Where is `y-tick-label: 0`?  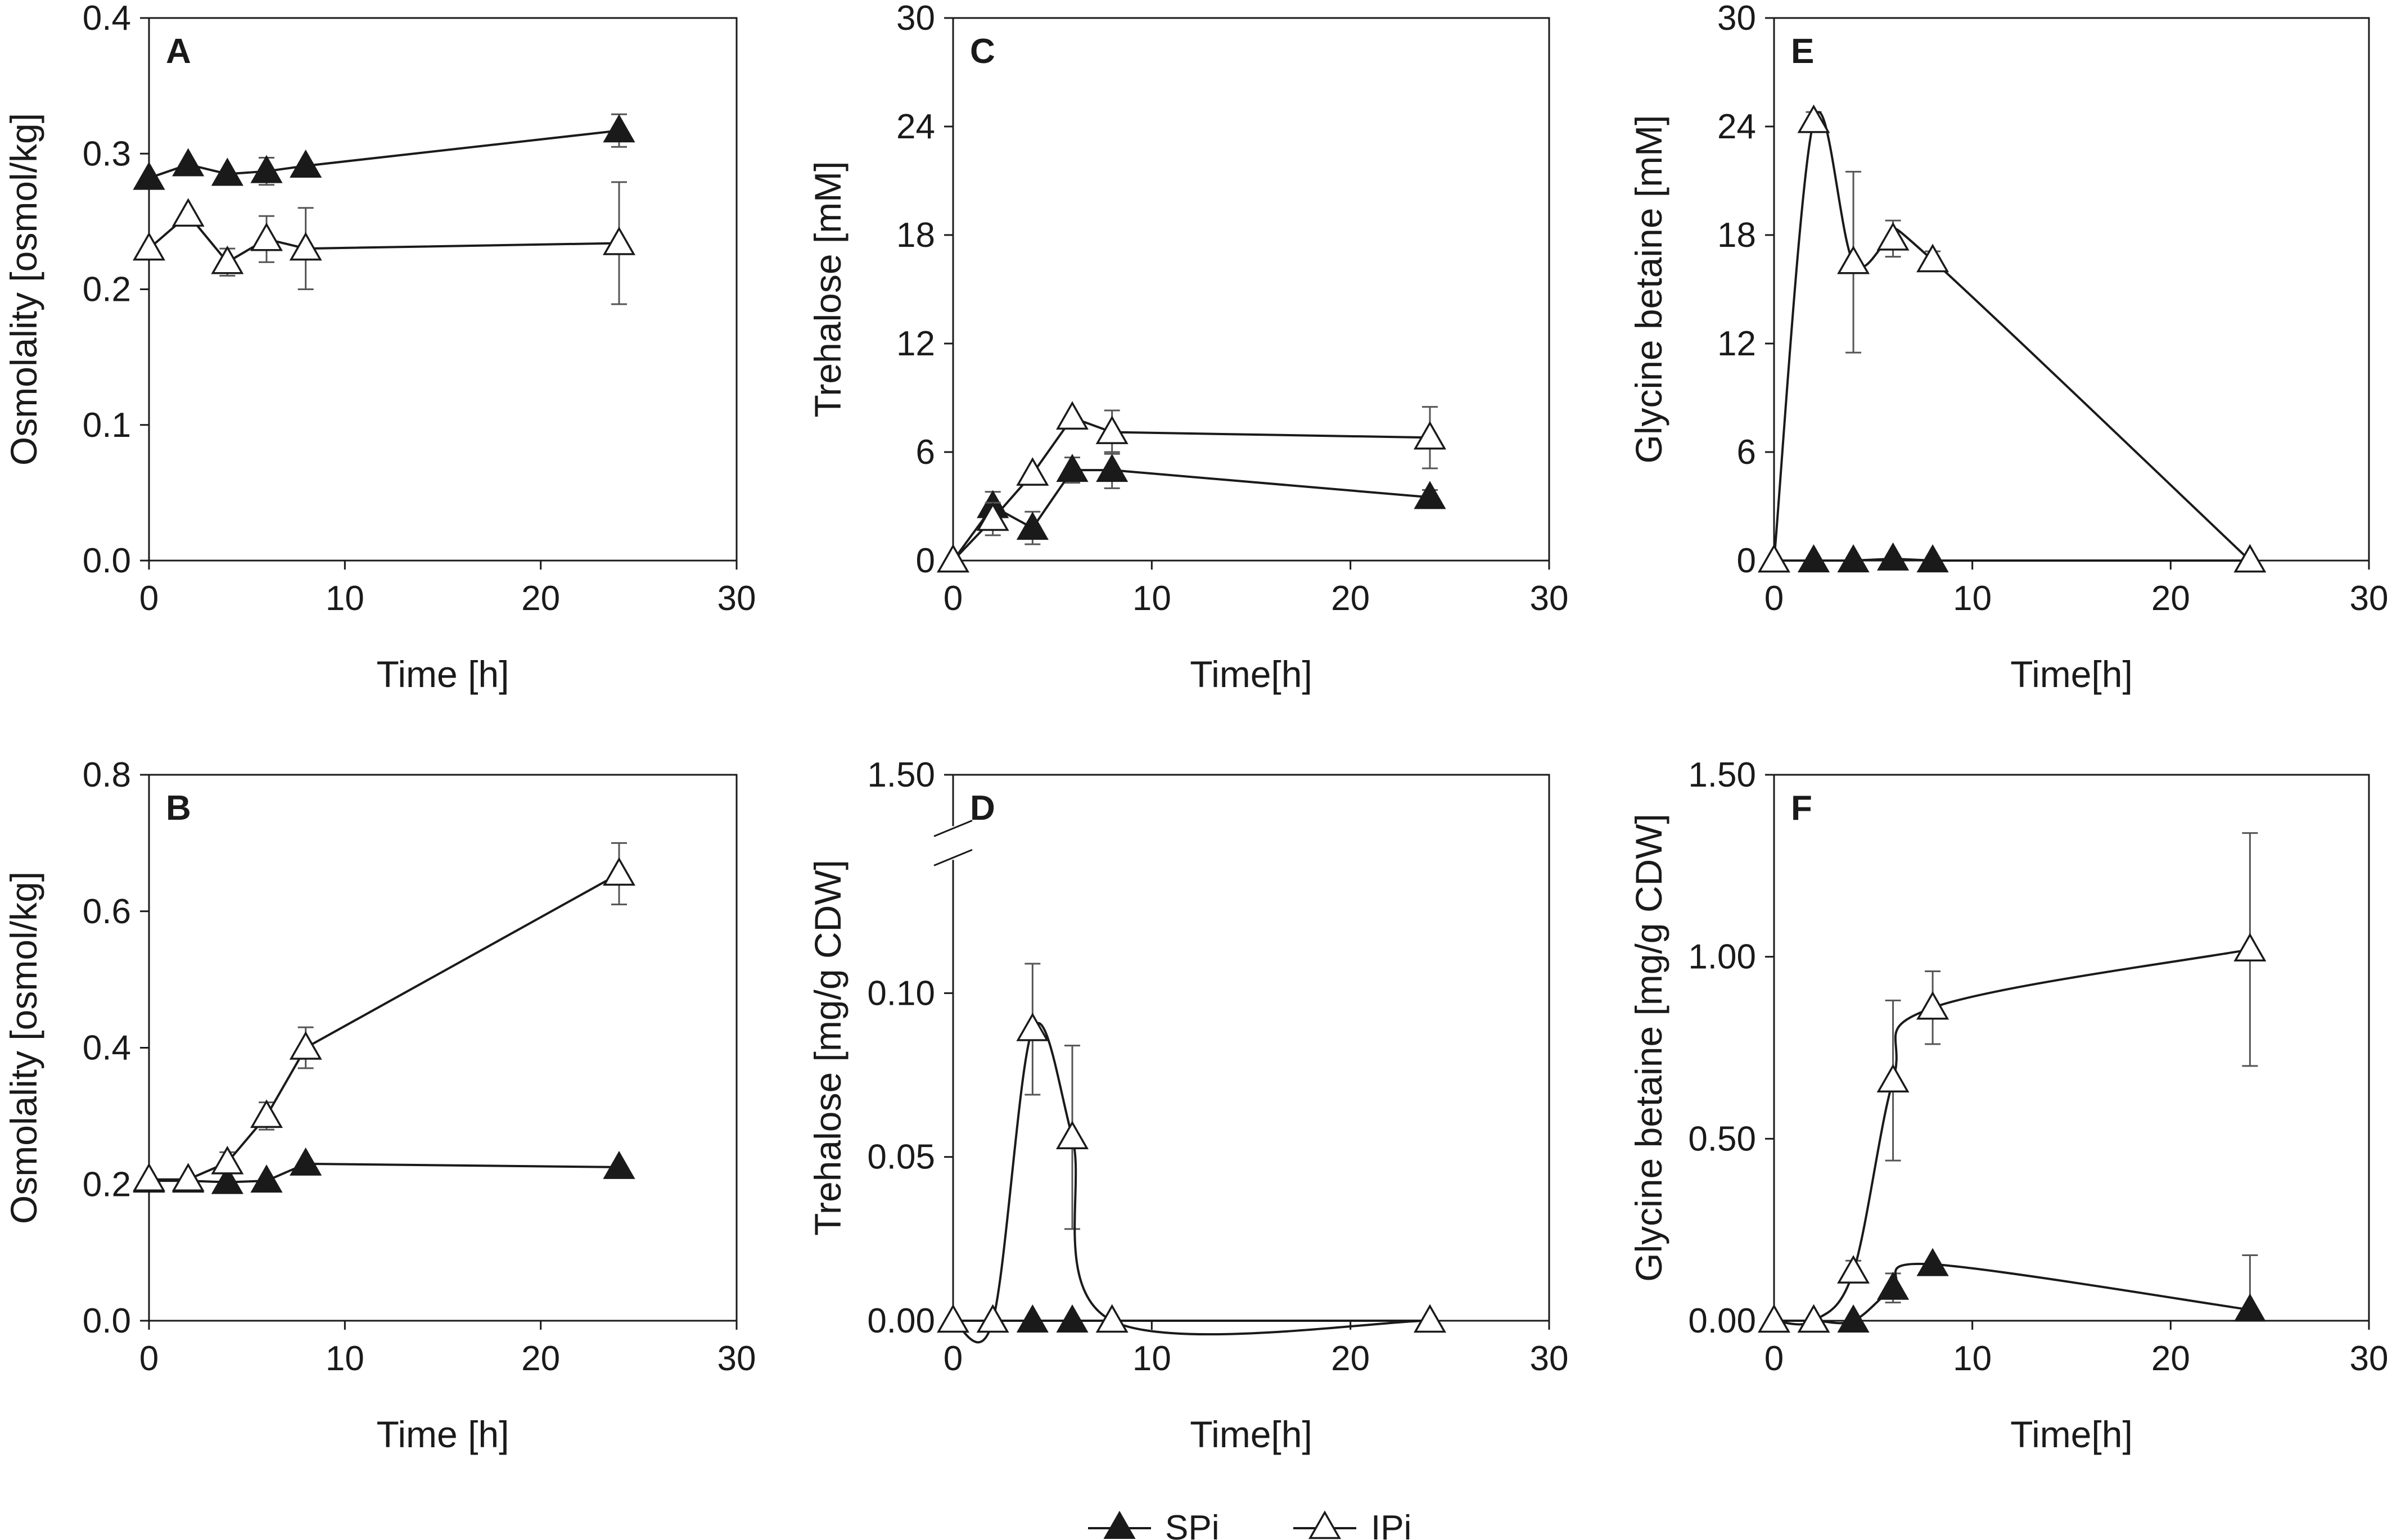
y-tick-label: 0 is located at coordinates (1746, 560).